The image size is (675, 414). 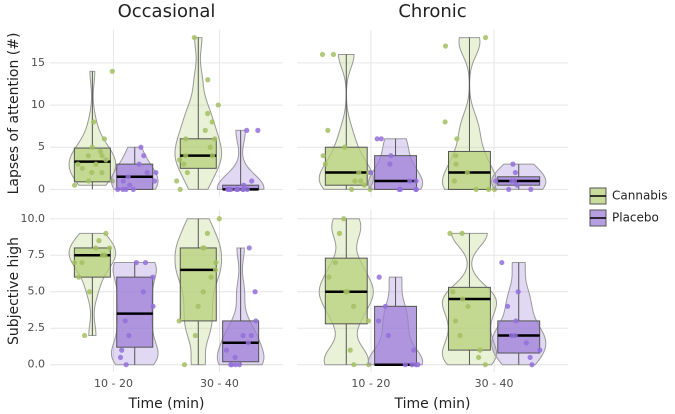 I want to click on y-tick-label: 10, so click(x=38, y=104).